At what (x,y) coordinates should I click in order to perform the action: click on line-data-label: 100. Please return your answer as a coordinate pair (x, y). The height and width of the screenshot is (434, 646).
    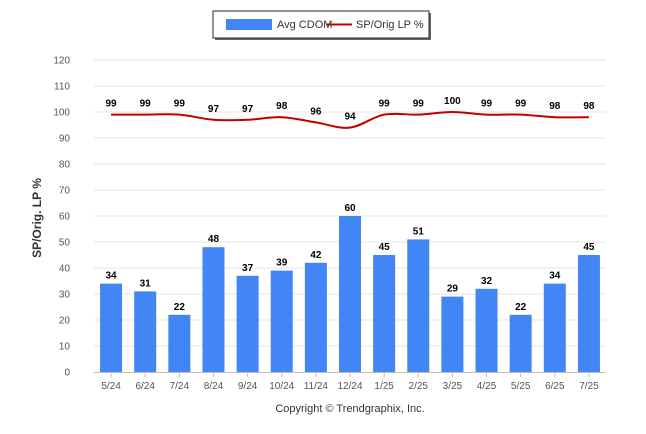
    Looking at the image, I should click on (452, 101).